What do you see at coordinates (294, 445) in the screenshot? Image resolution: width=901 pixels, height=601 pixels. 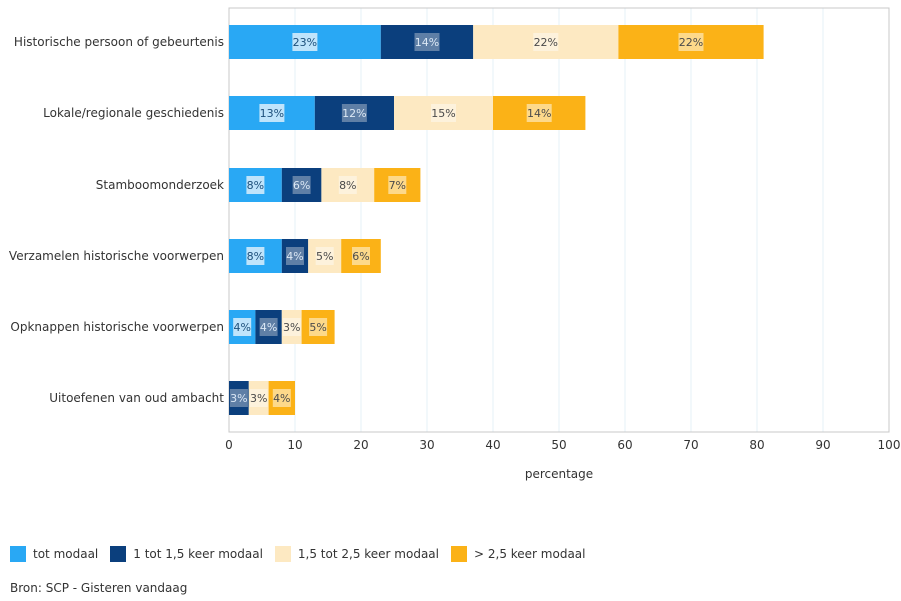 I see `x-tick-label: 10` at bounding box center [294, 445].